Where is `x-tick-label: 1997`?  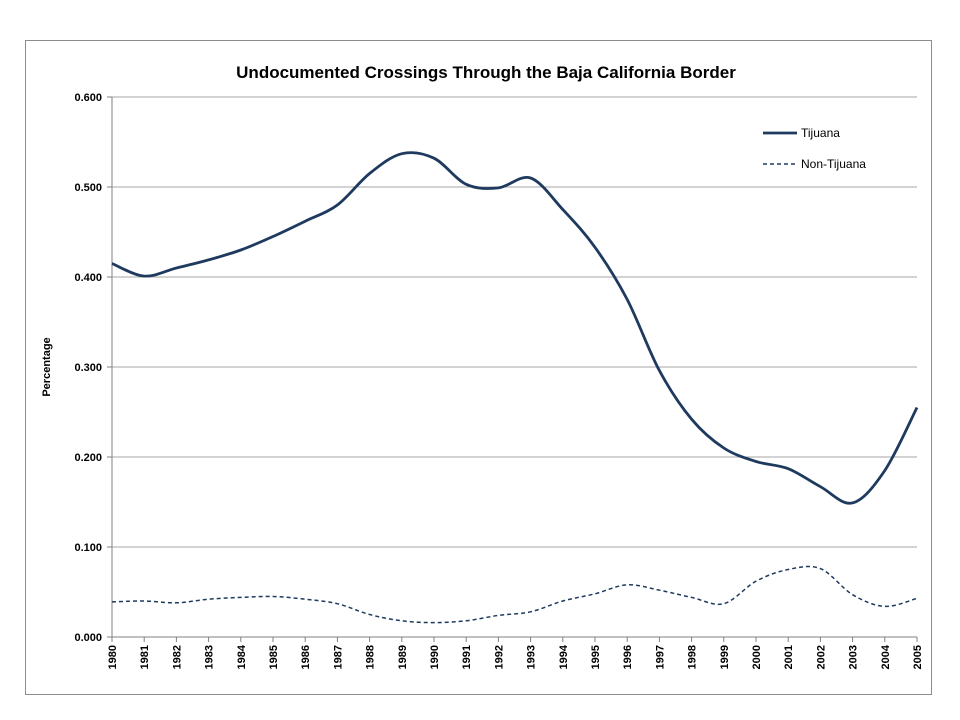
x-tick-label: 1997 is located at coordinates (660, 657).